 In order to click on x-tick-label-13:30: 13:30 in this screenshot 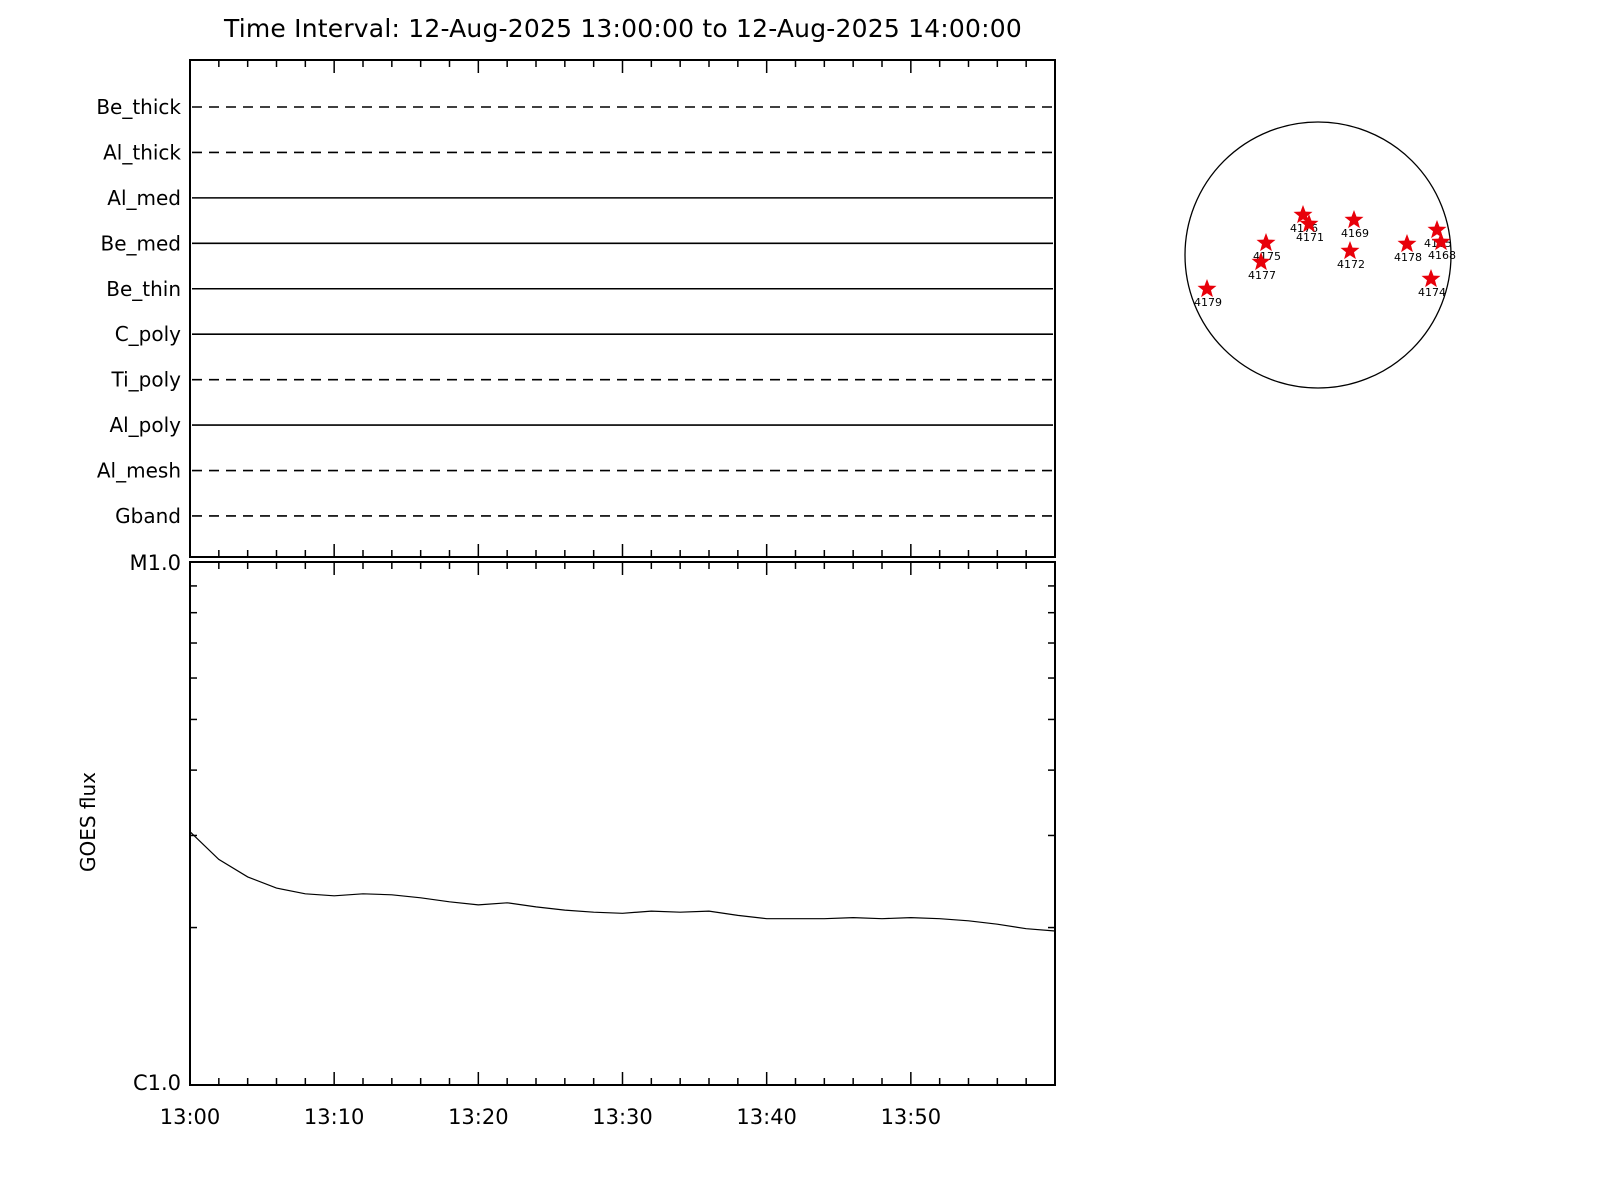, I will do `click(622, 1117)`.